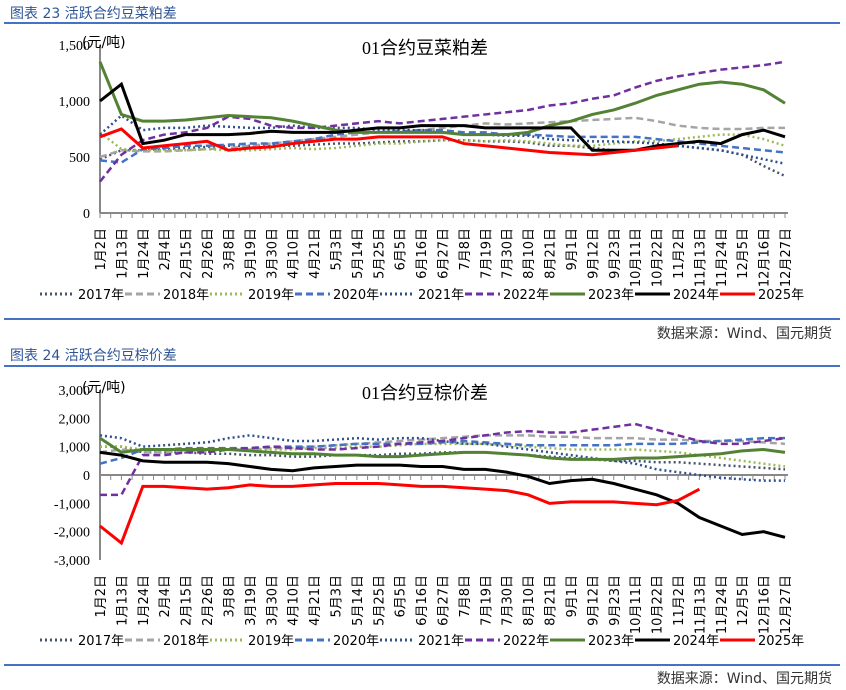  What do you see at coordinates (75, 102) in the screenshot?
I see `y-tick-label: 1,000` at bounding box center [75, 102].